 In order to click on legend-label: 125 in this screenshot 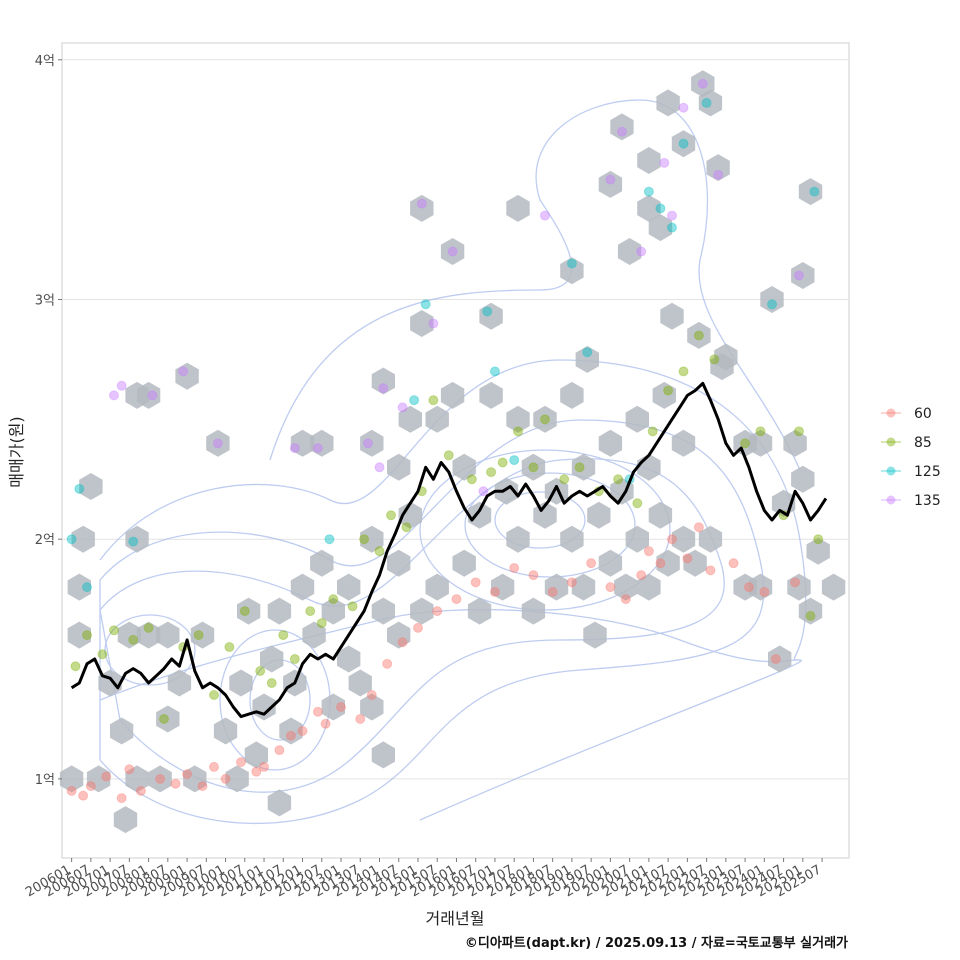, I will do `click(927, 472)`.